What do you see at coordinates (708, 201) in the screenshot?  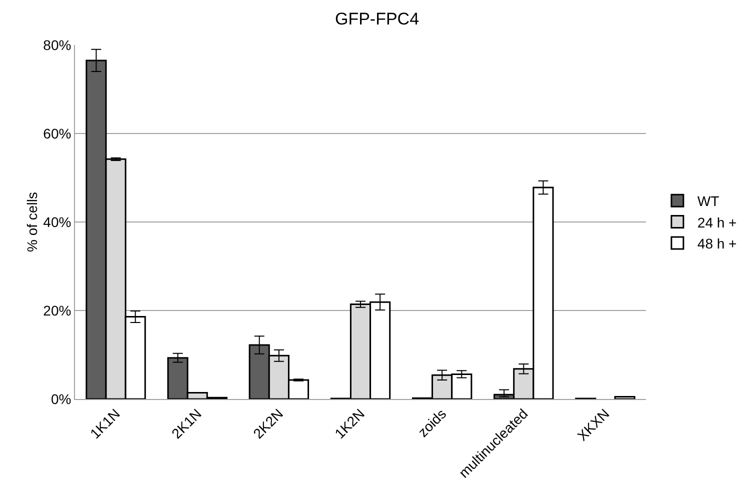 I see `legend-label: WT` at bounding box center [708, 201].